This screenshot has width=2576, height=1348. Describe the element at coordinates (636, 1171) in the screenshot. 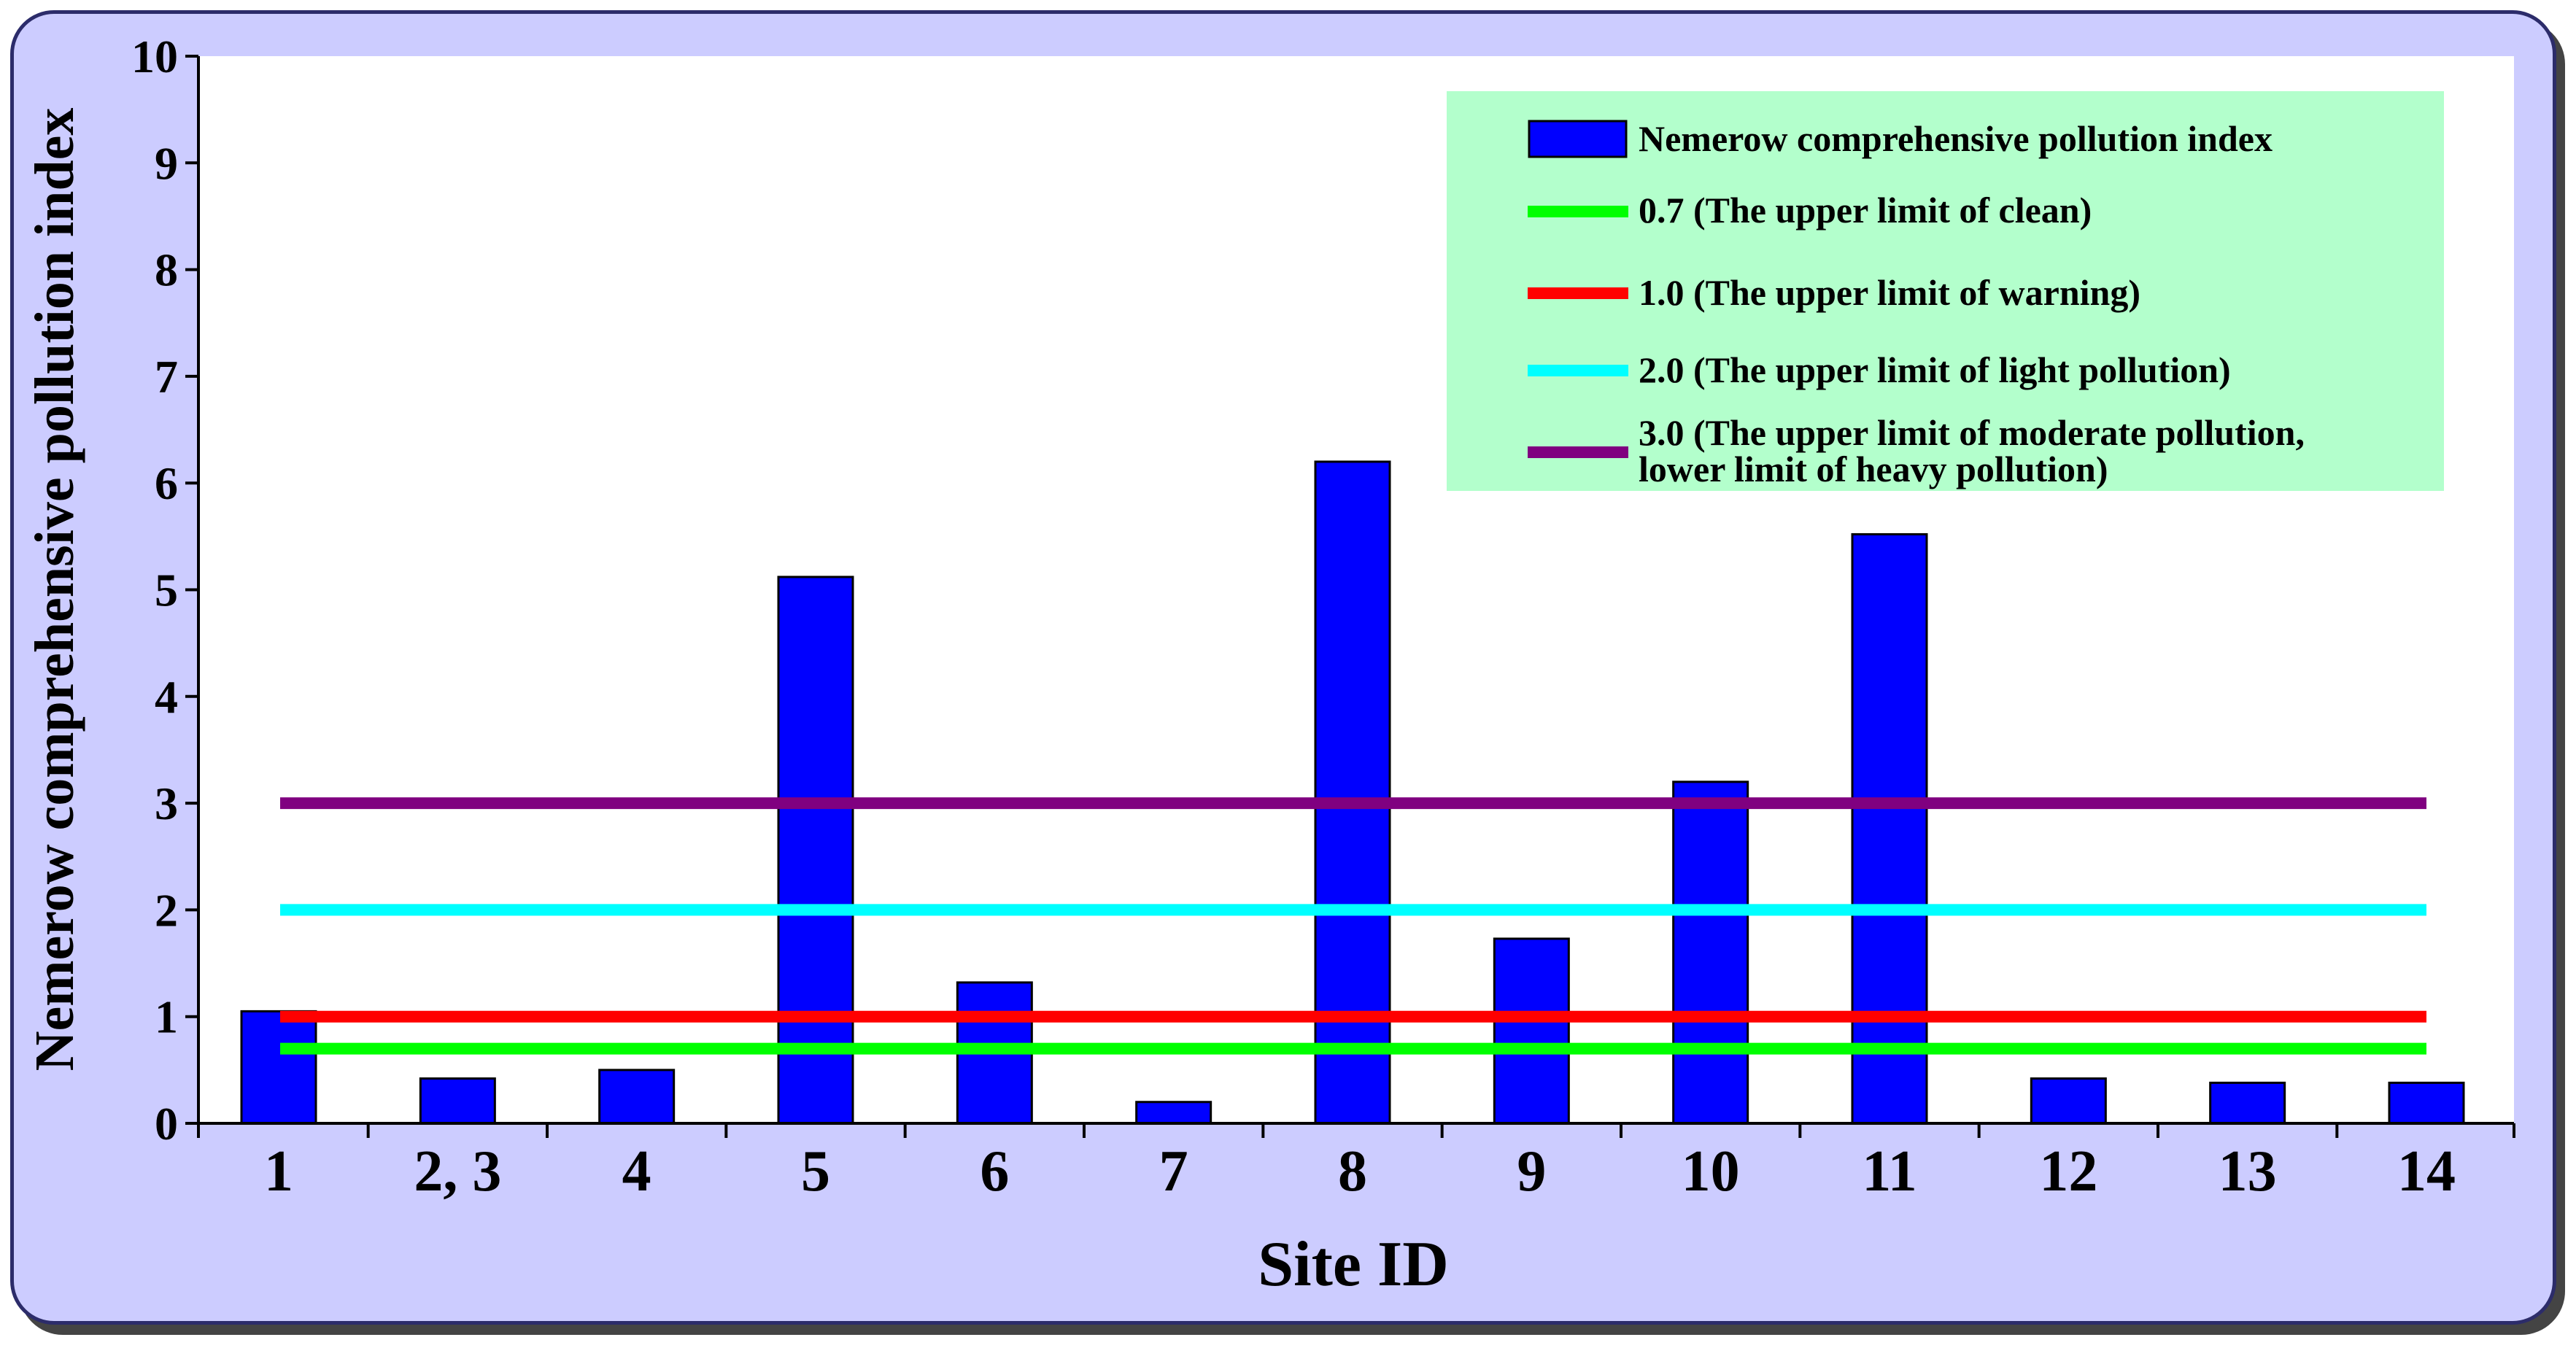

I see `x-tick-label: 4` at that location.